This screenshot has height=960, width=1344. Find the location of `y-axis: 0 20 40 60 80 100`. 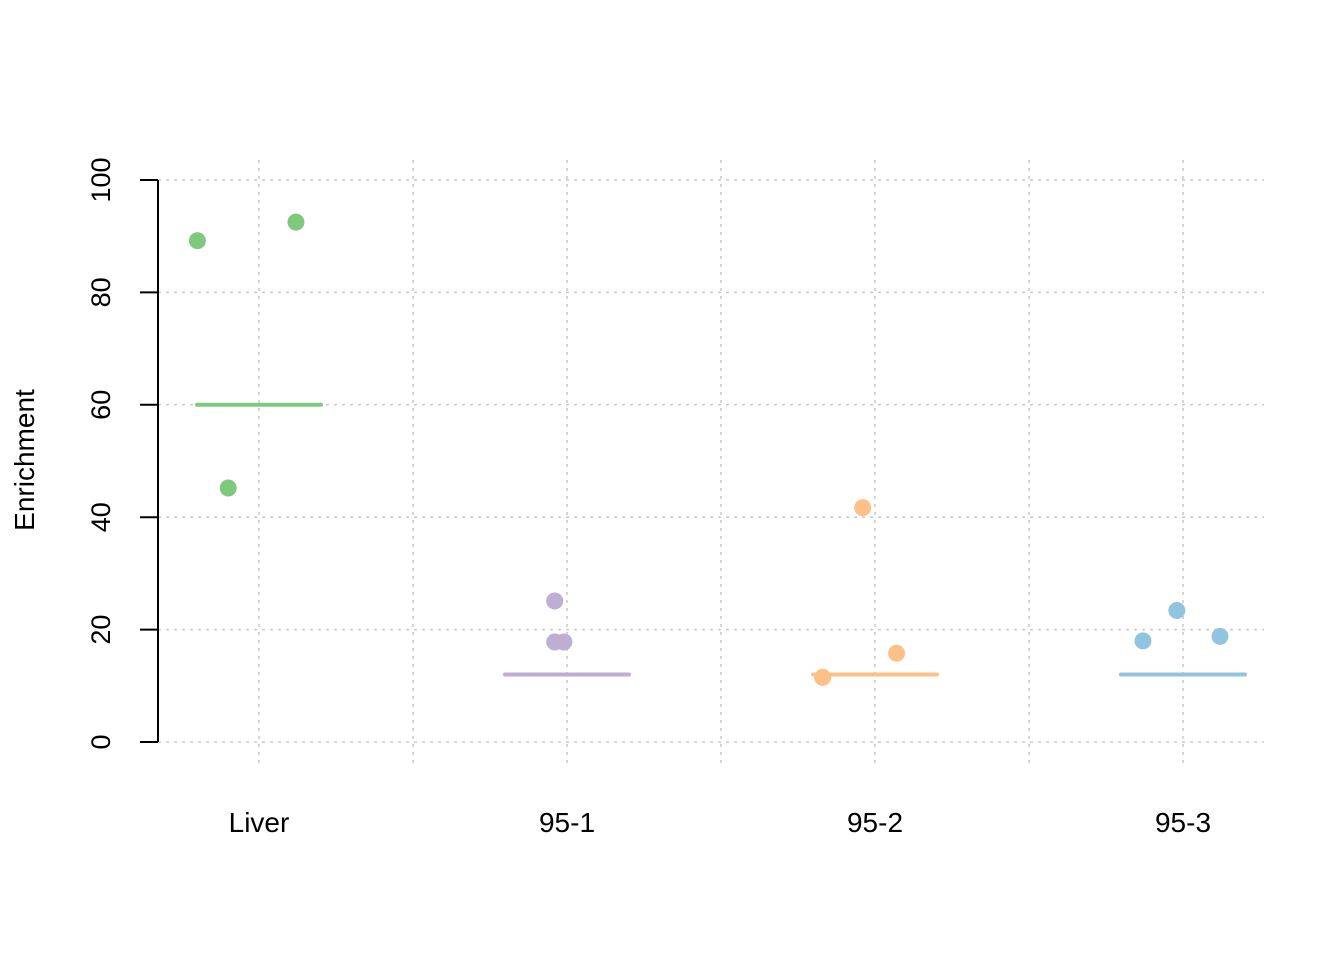

y-axis: 0 20 40 60 80 100 is located at coordinates (122, 453).